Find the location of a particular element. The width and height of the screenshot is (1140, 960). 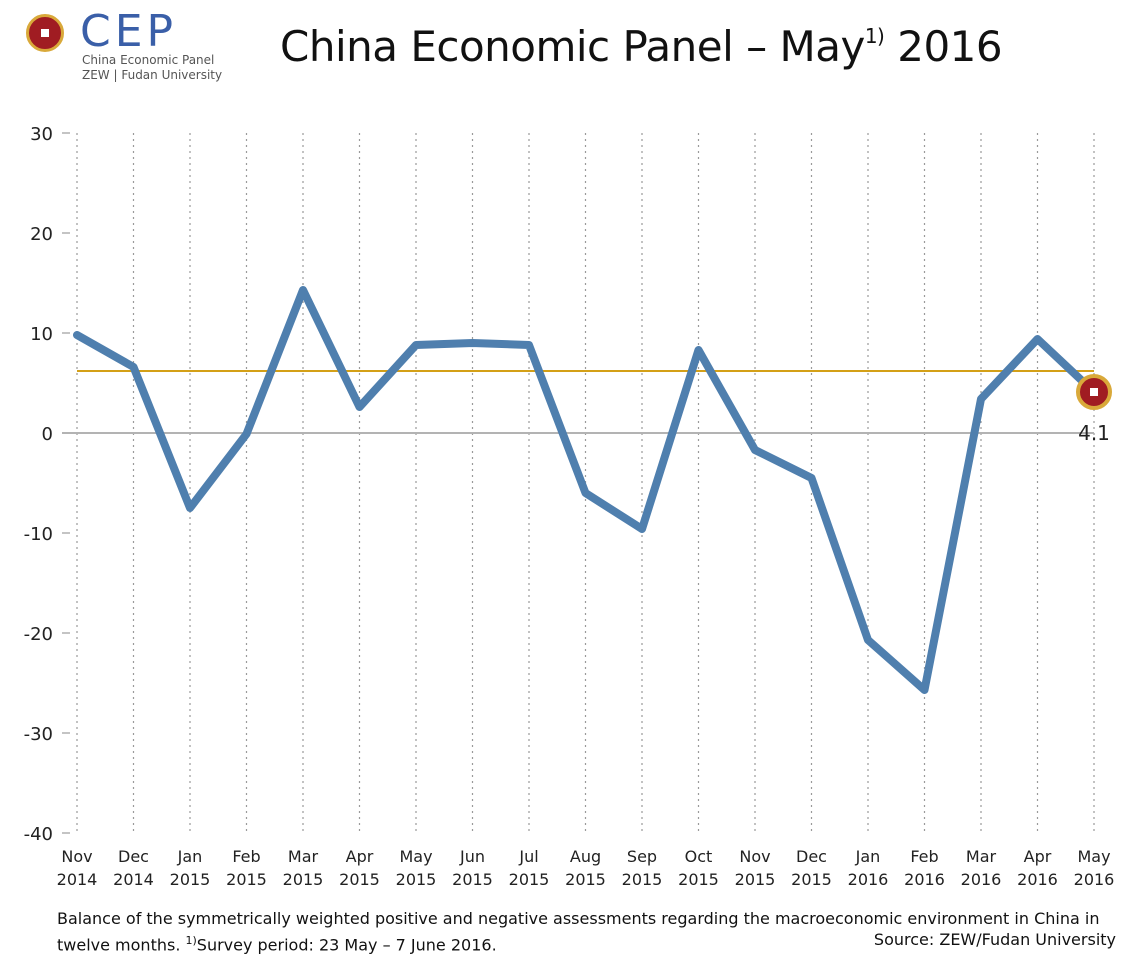

title-main: China Economic Panel – May is located at coordinates (572, 46).